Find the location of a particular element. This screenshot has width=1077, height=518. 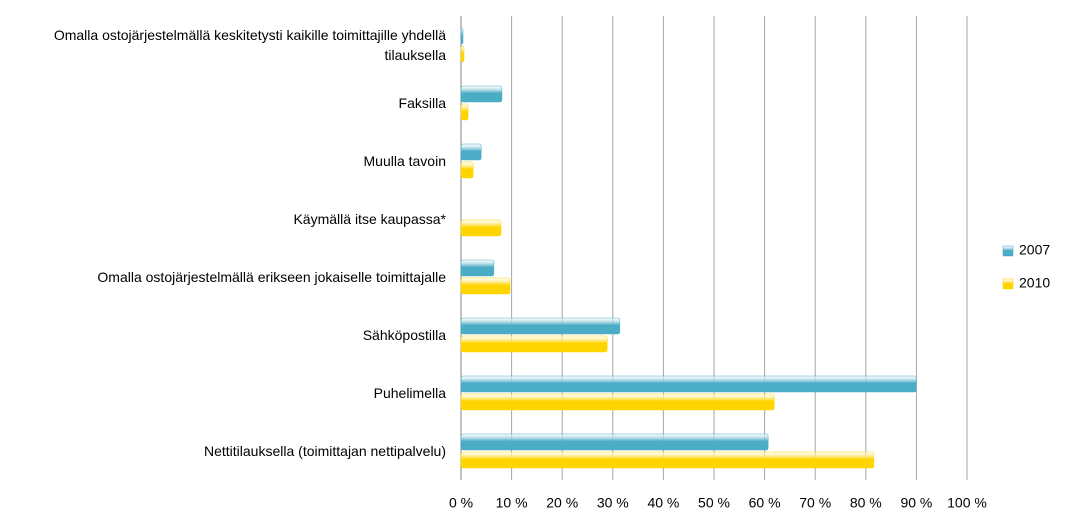

x-tick-label: 40 % is located at coordinates (663, 503).